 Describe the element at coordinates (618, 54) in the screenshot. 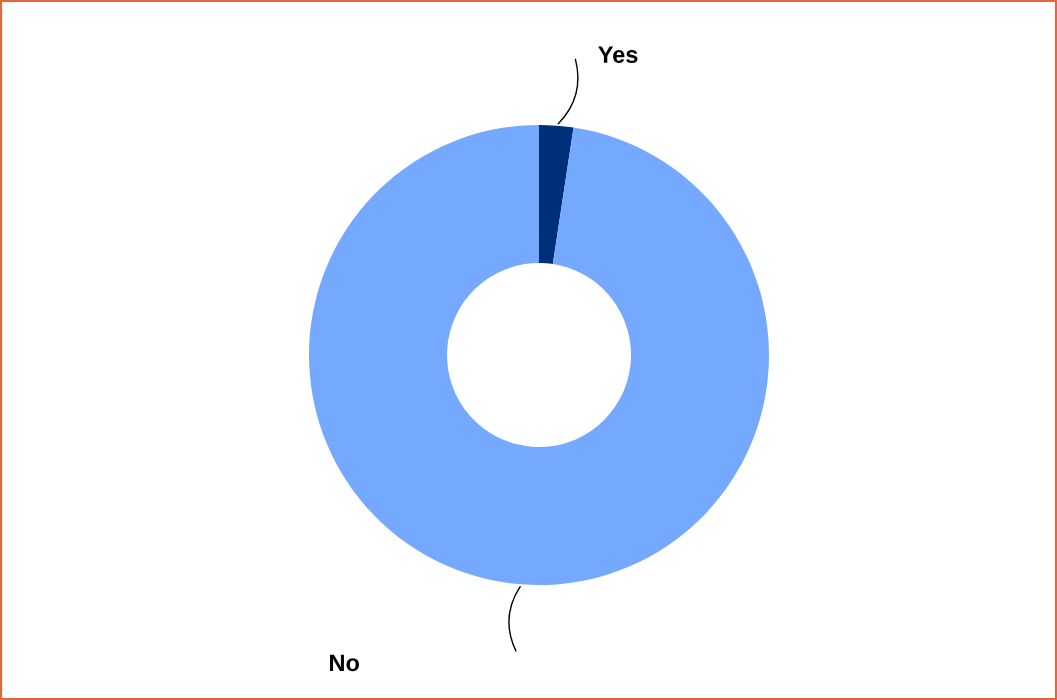

I see `slice-label: Yes` at that location.